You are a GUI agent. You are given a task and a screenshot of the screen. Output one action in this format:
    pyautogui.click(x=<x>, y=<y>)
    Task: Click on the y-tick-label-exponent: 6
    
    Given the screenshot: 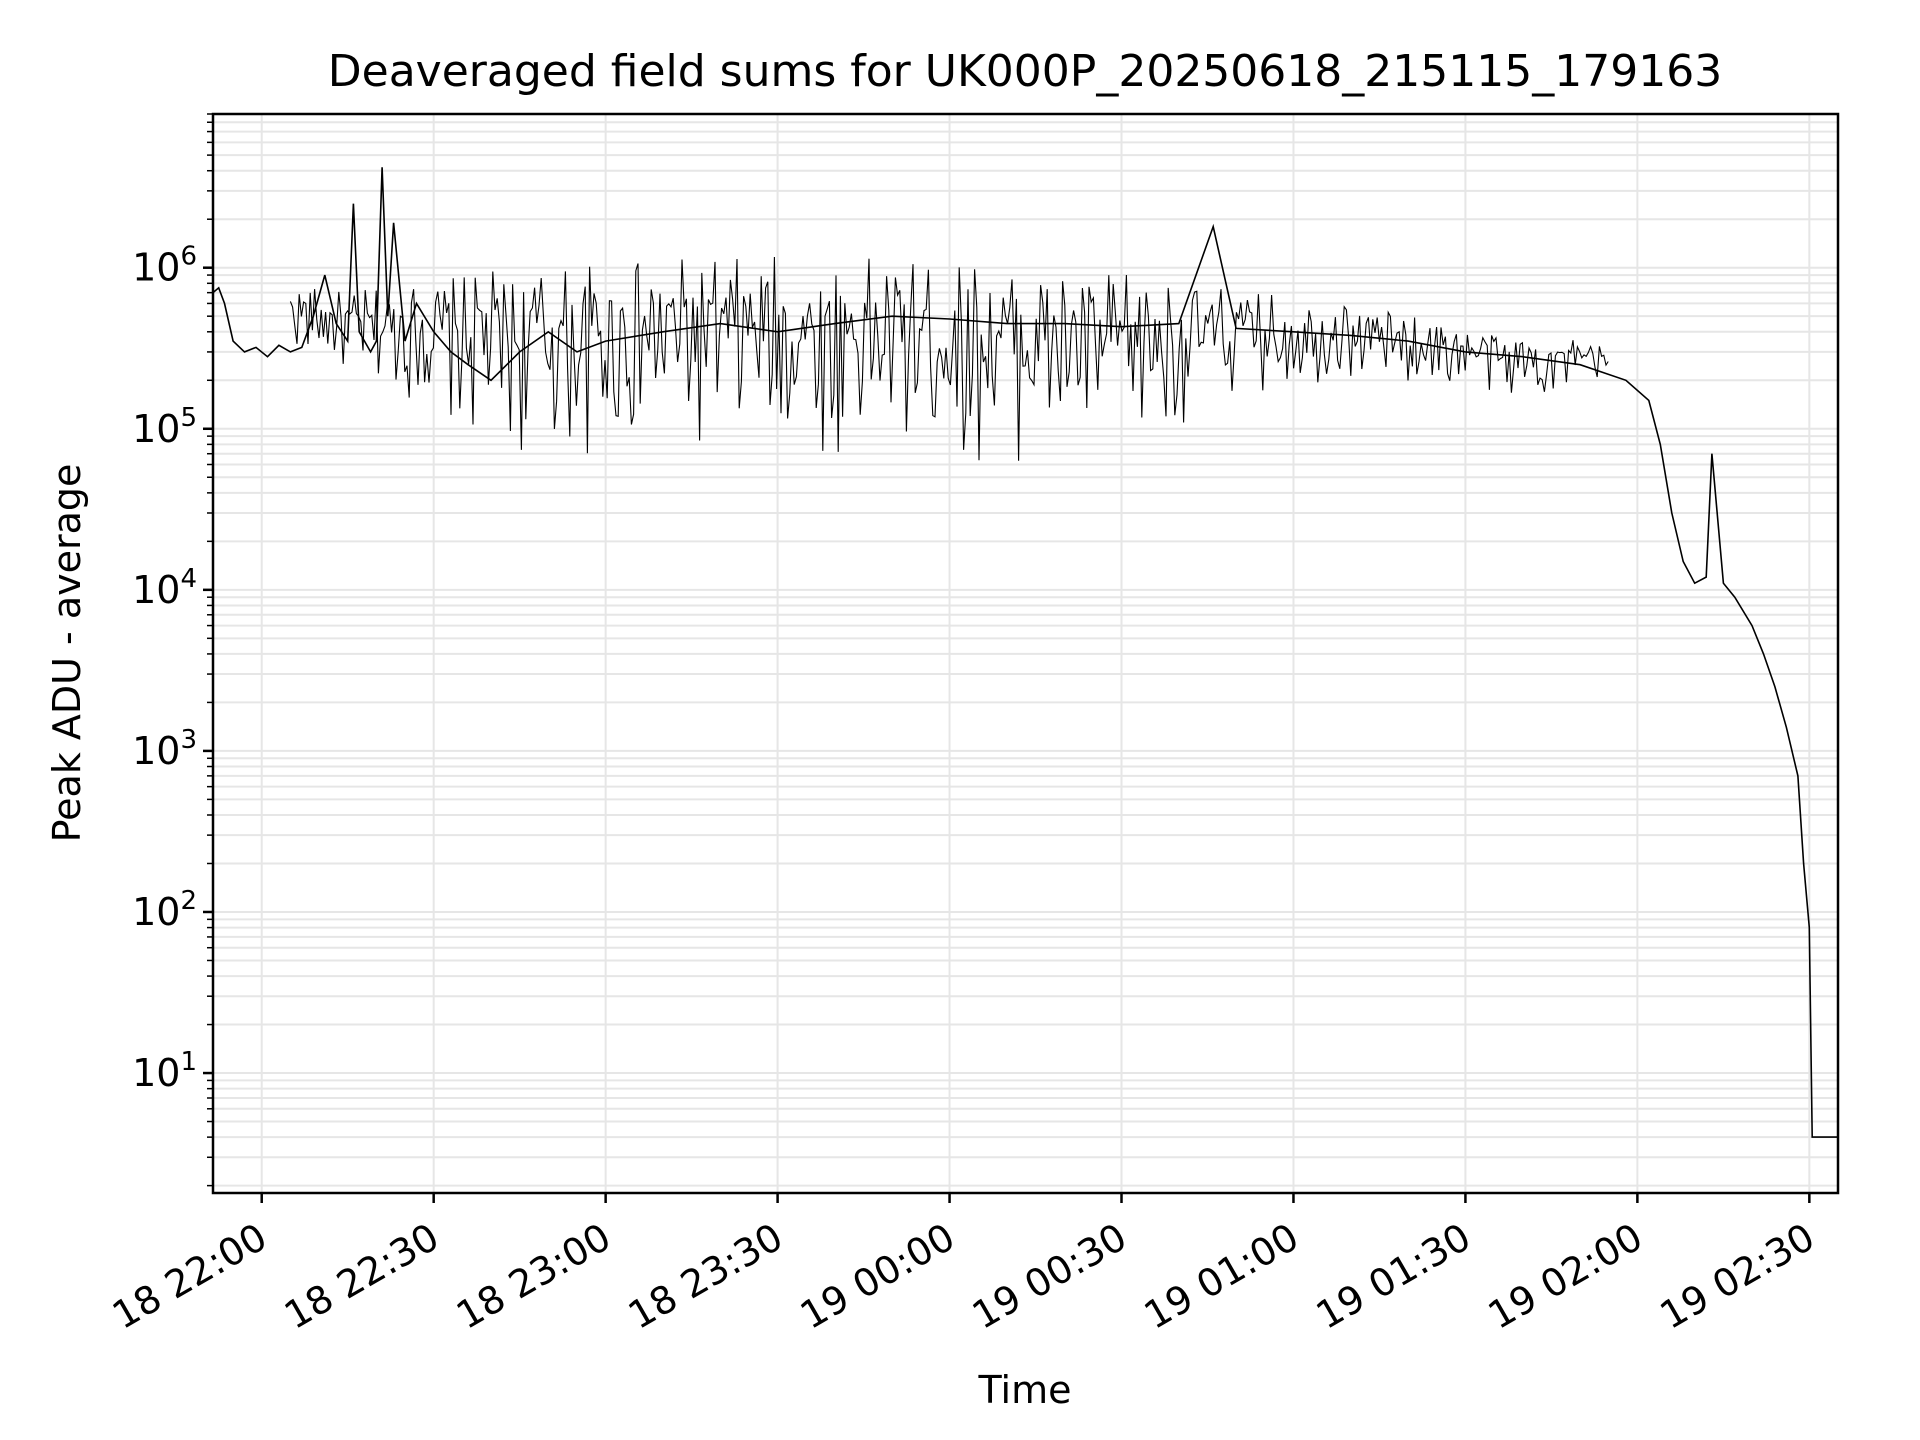 What is the action you would take?
    pyautogui.click(x=188, y=257)
    